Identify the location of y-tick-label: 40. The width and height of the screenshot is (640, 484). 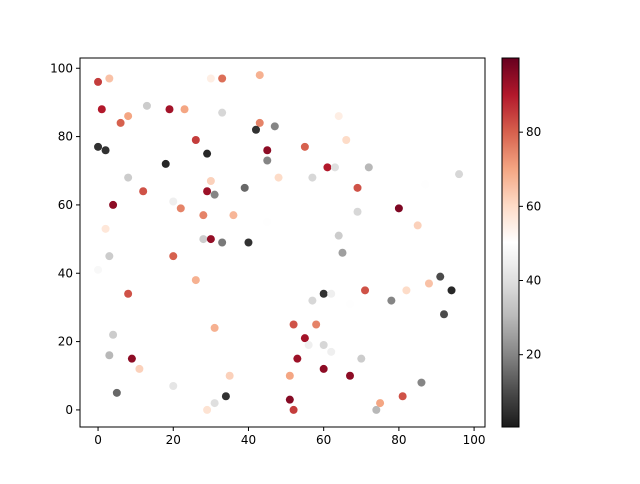
(65, 273).